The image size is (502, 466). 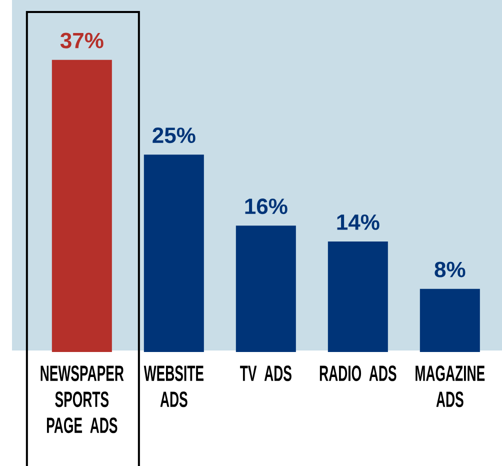 I want to click on x-tick-label: TV ADS, so click(x=266, y=374).